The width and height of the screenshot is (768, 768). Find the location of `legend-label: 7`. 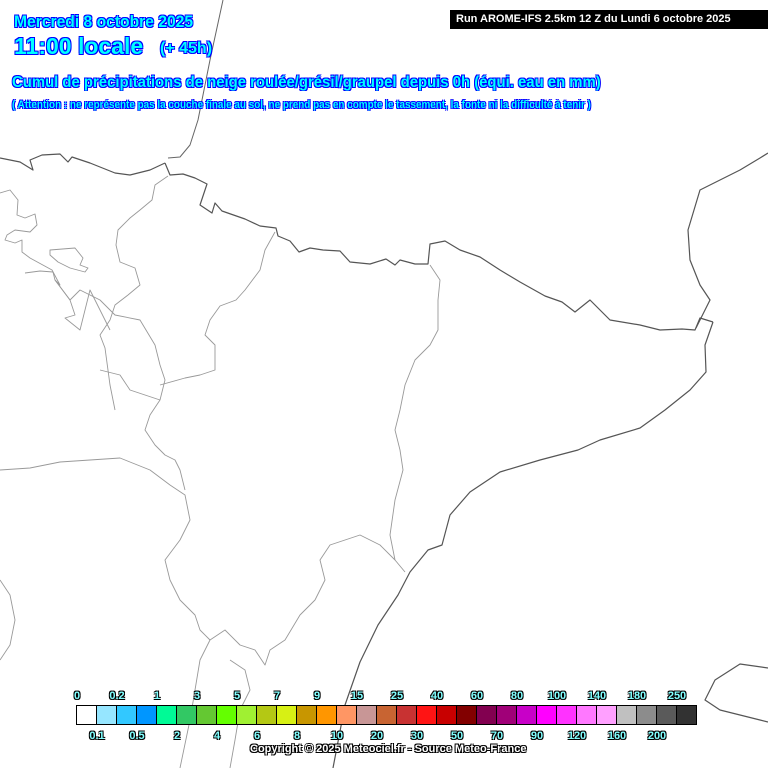

legend-label: 7 is located at coordinates (277, 696).